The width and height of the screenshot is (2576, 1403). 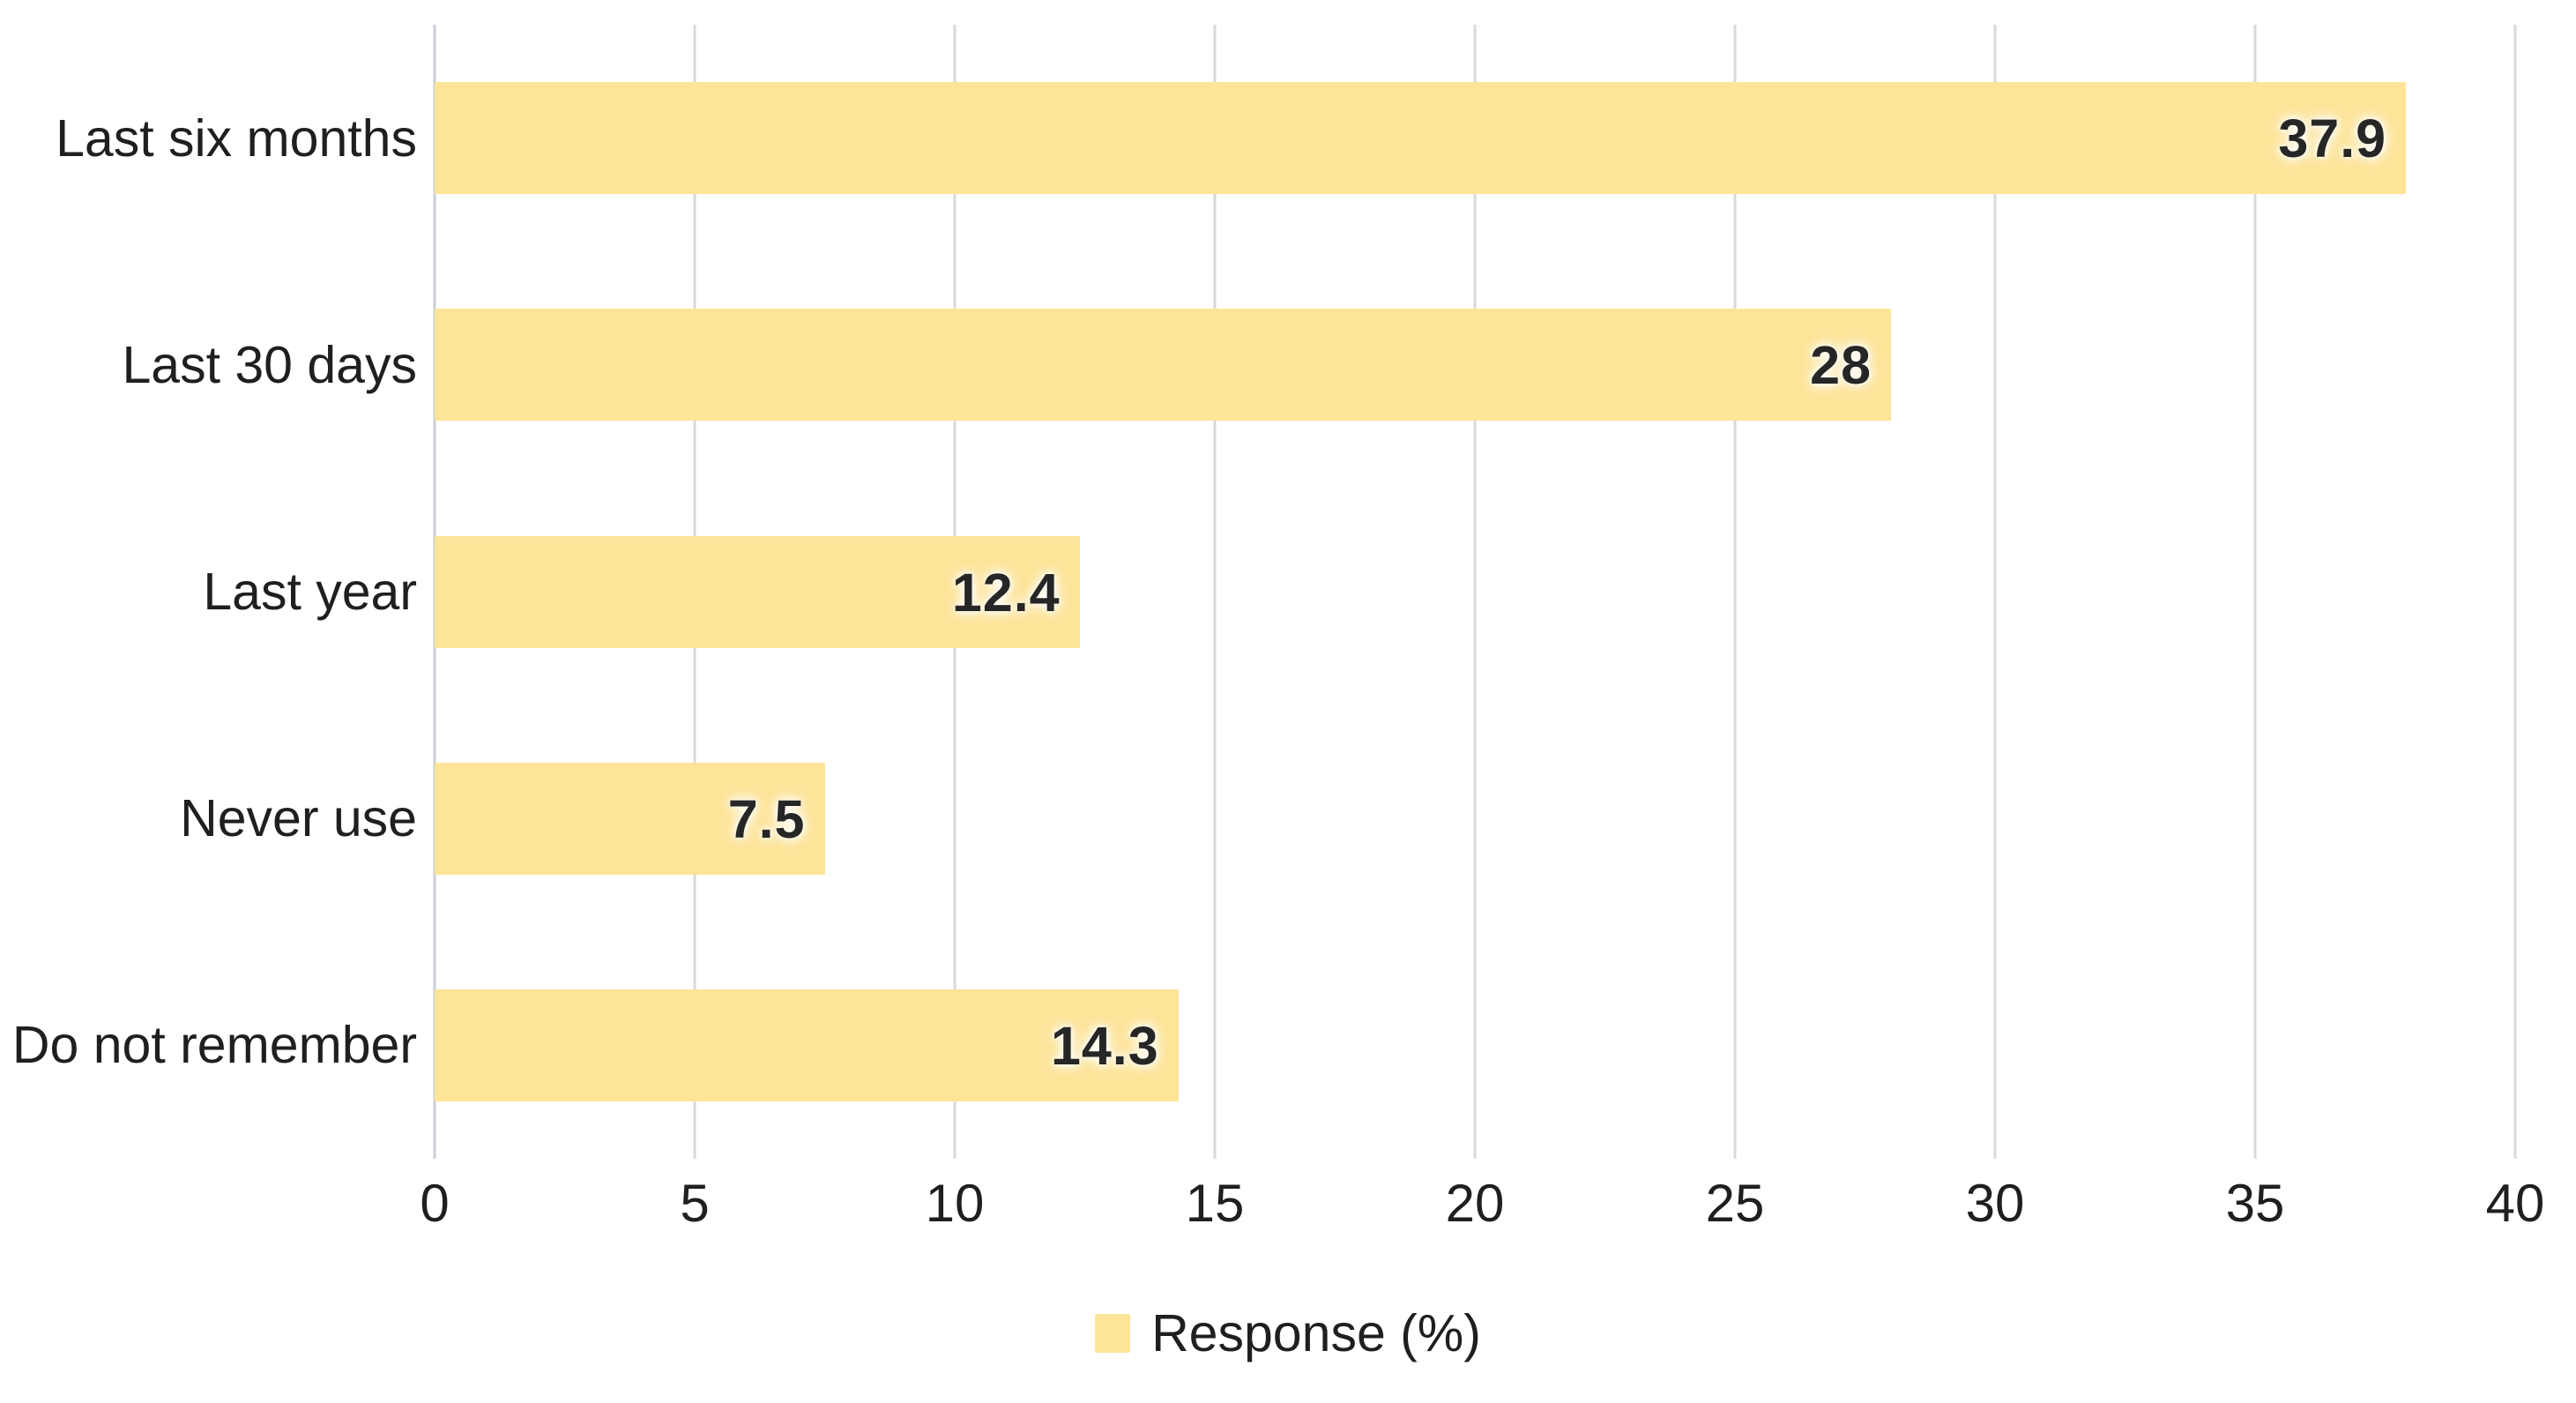 I want to click on x-tick-label: 35, so click(x=2255, y=1203).